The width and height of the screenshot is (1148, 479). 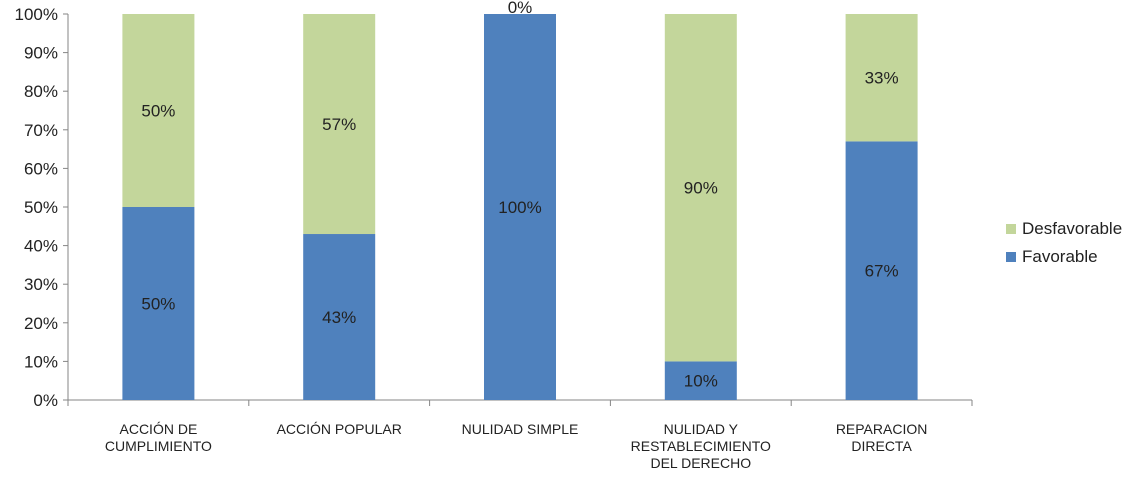 I want to click on y-tick-label: 90%, so click(x=41, y=53).